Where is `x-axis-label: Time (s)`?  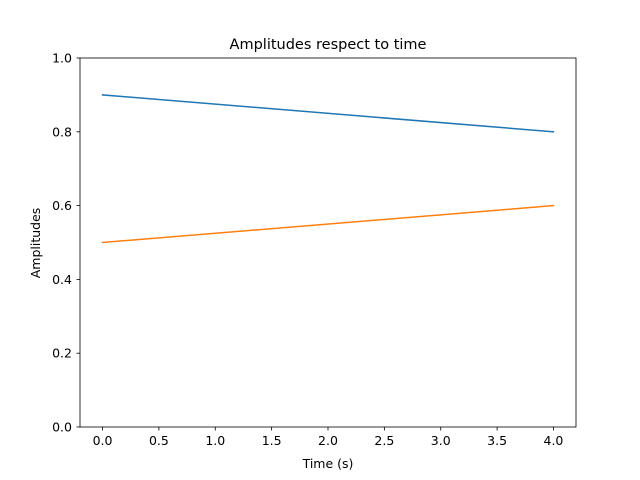 x-axis-label: Time (s) is located at coordinates (328, 463).